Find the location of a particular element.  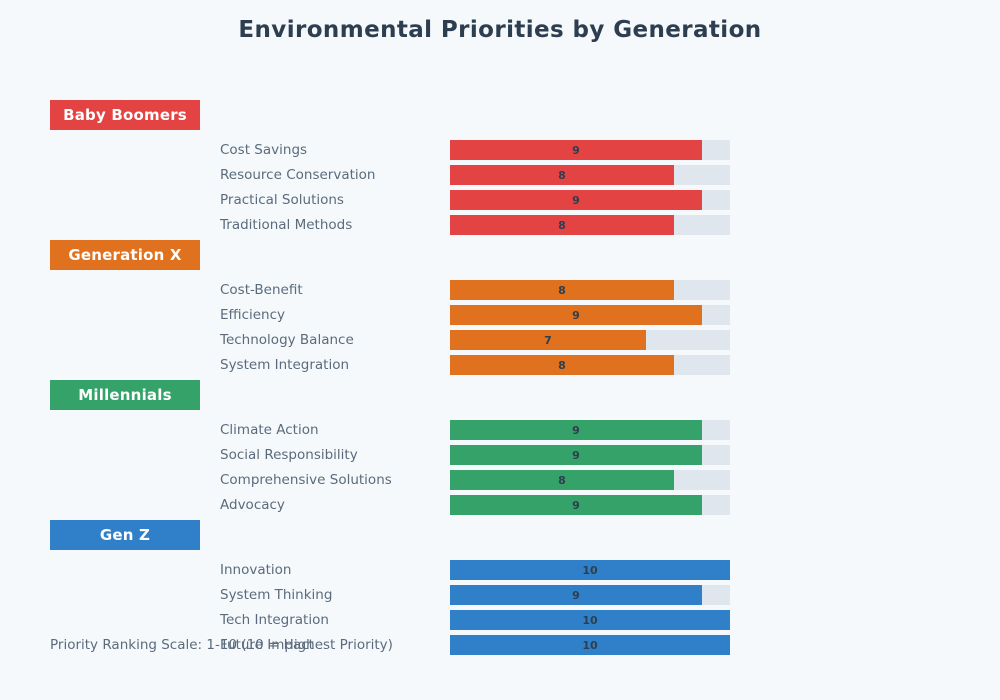

priority-row: Efficiency 9 is located at coordinates (500, 315).